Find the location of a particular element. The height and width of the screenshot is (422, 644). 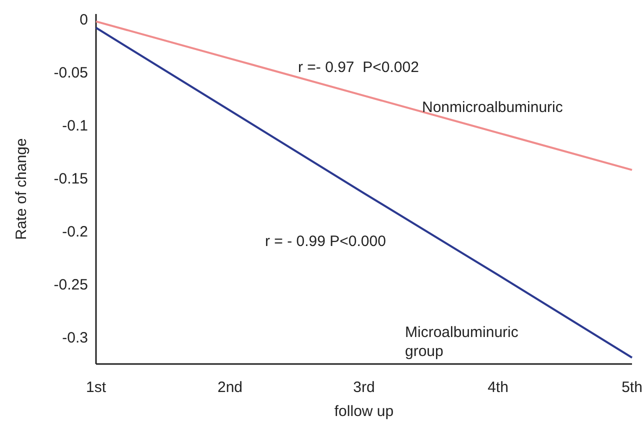

x-tick-label: 1st is located at coordinates (96, 387).